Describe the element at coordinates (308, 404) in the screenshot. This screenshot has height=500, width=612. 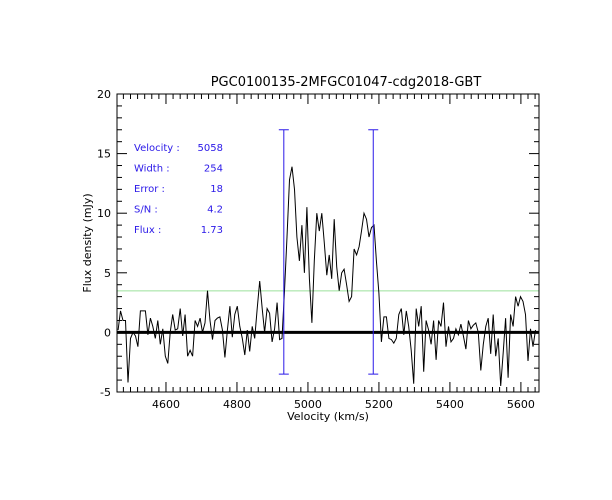
I see `x-tick-label: 5000` at that location.